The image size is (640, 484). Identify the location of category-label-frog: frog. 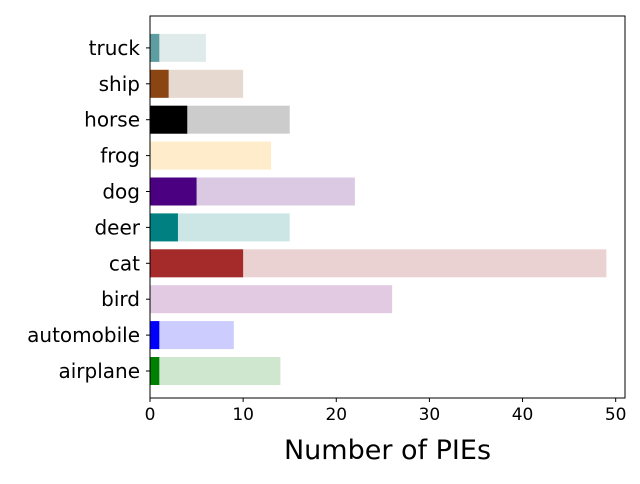
(120, 156).